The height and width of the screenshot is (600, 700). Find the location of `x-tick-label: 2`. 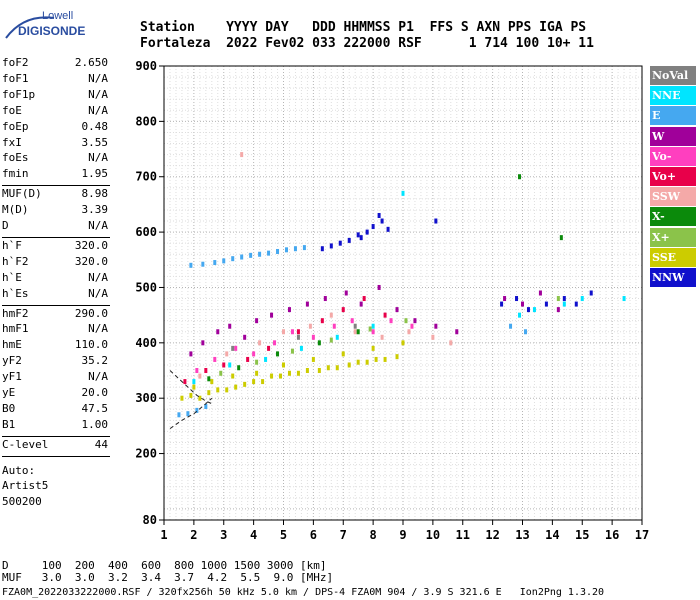

x-tick-label: 2 is located at coordinates (193, 535).